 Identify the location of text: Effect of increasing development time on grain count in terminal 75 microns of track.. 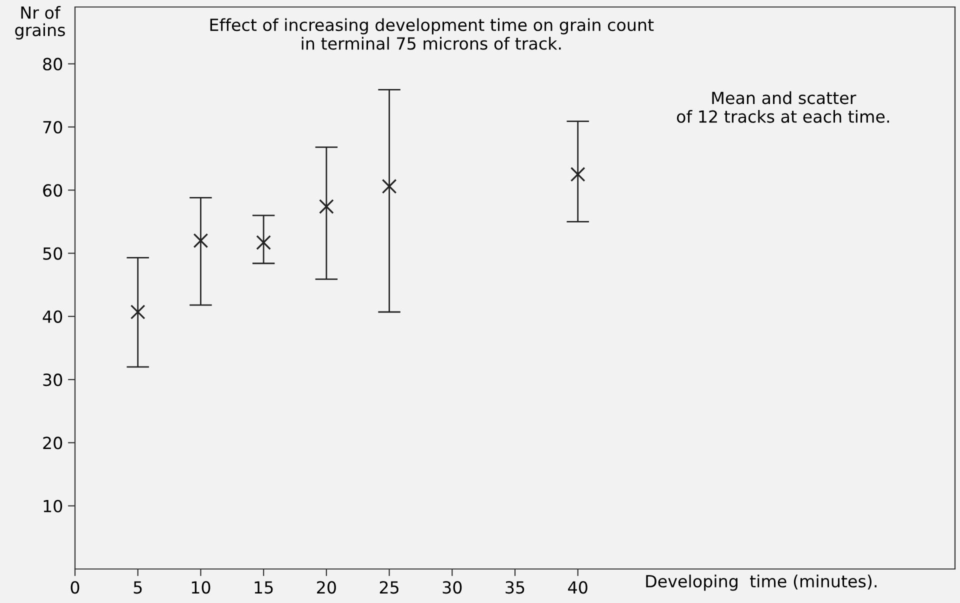
(432, 34).